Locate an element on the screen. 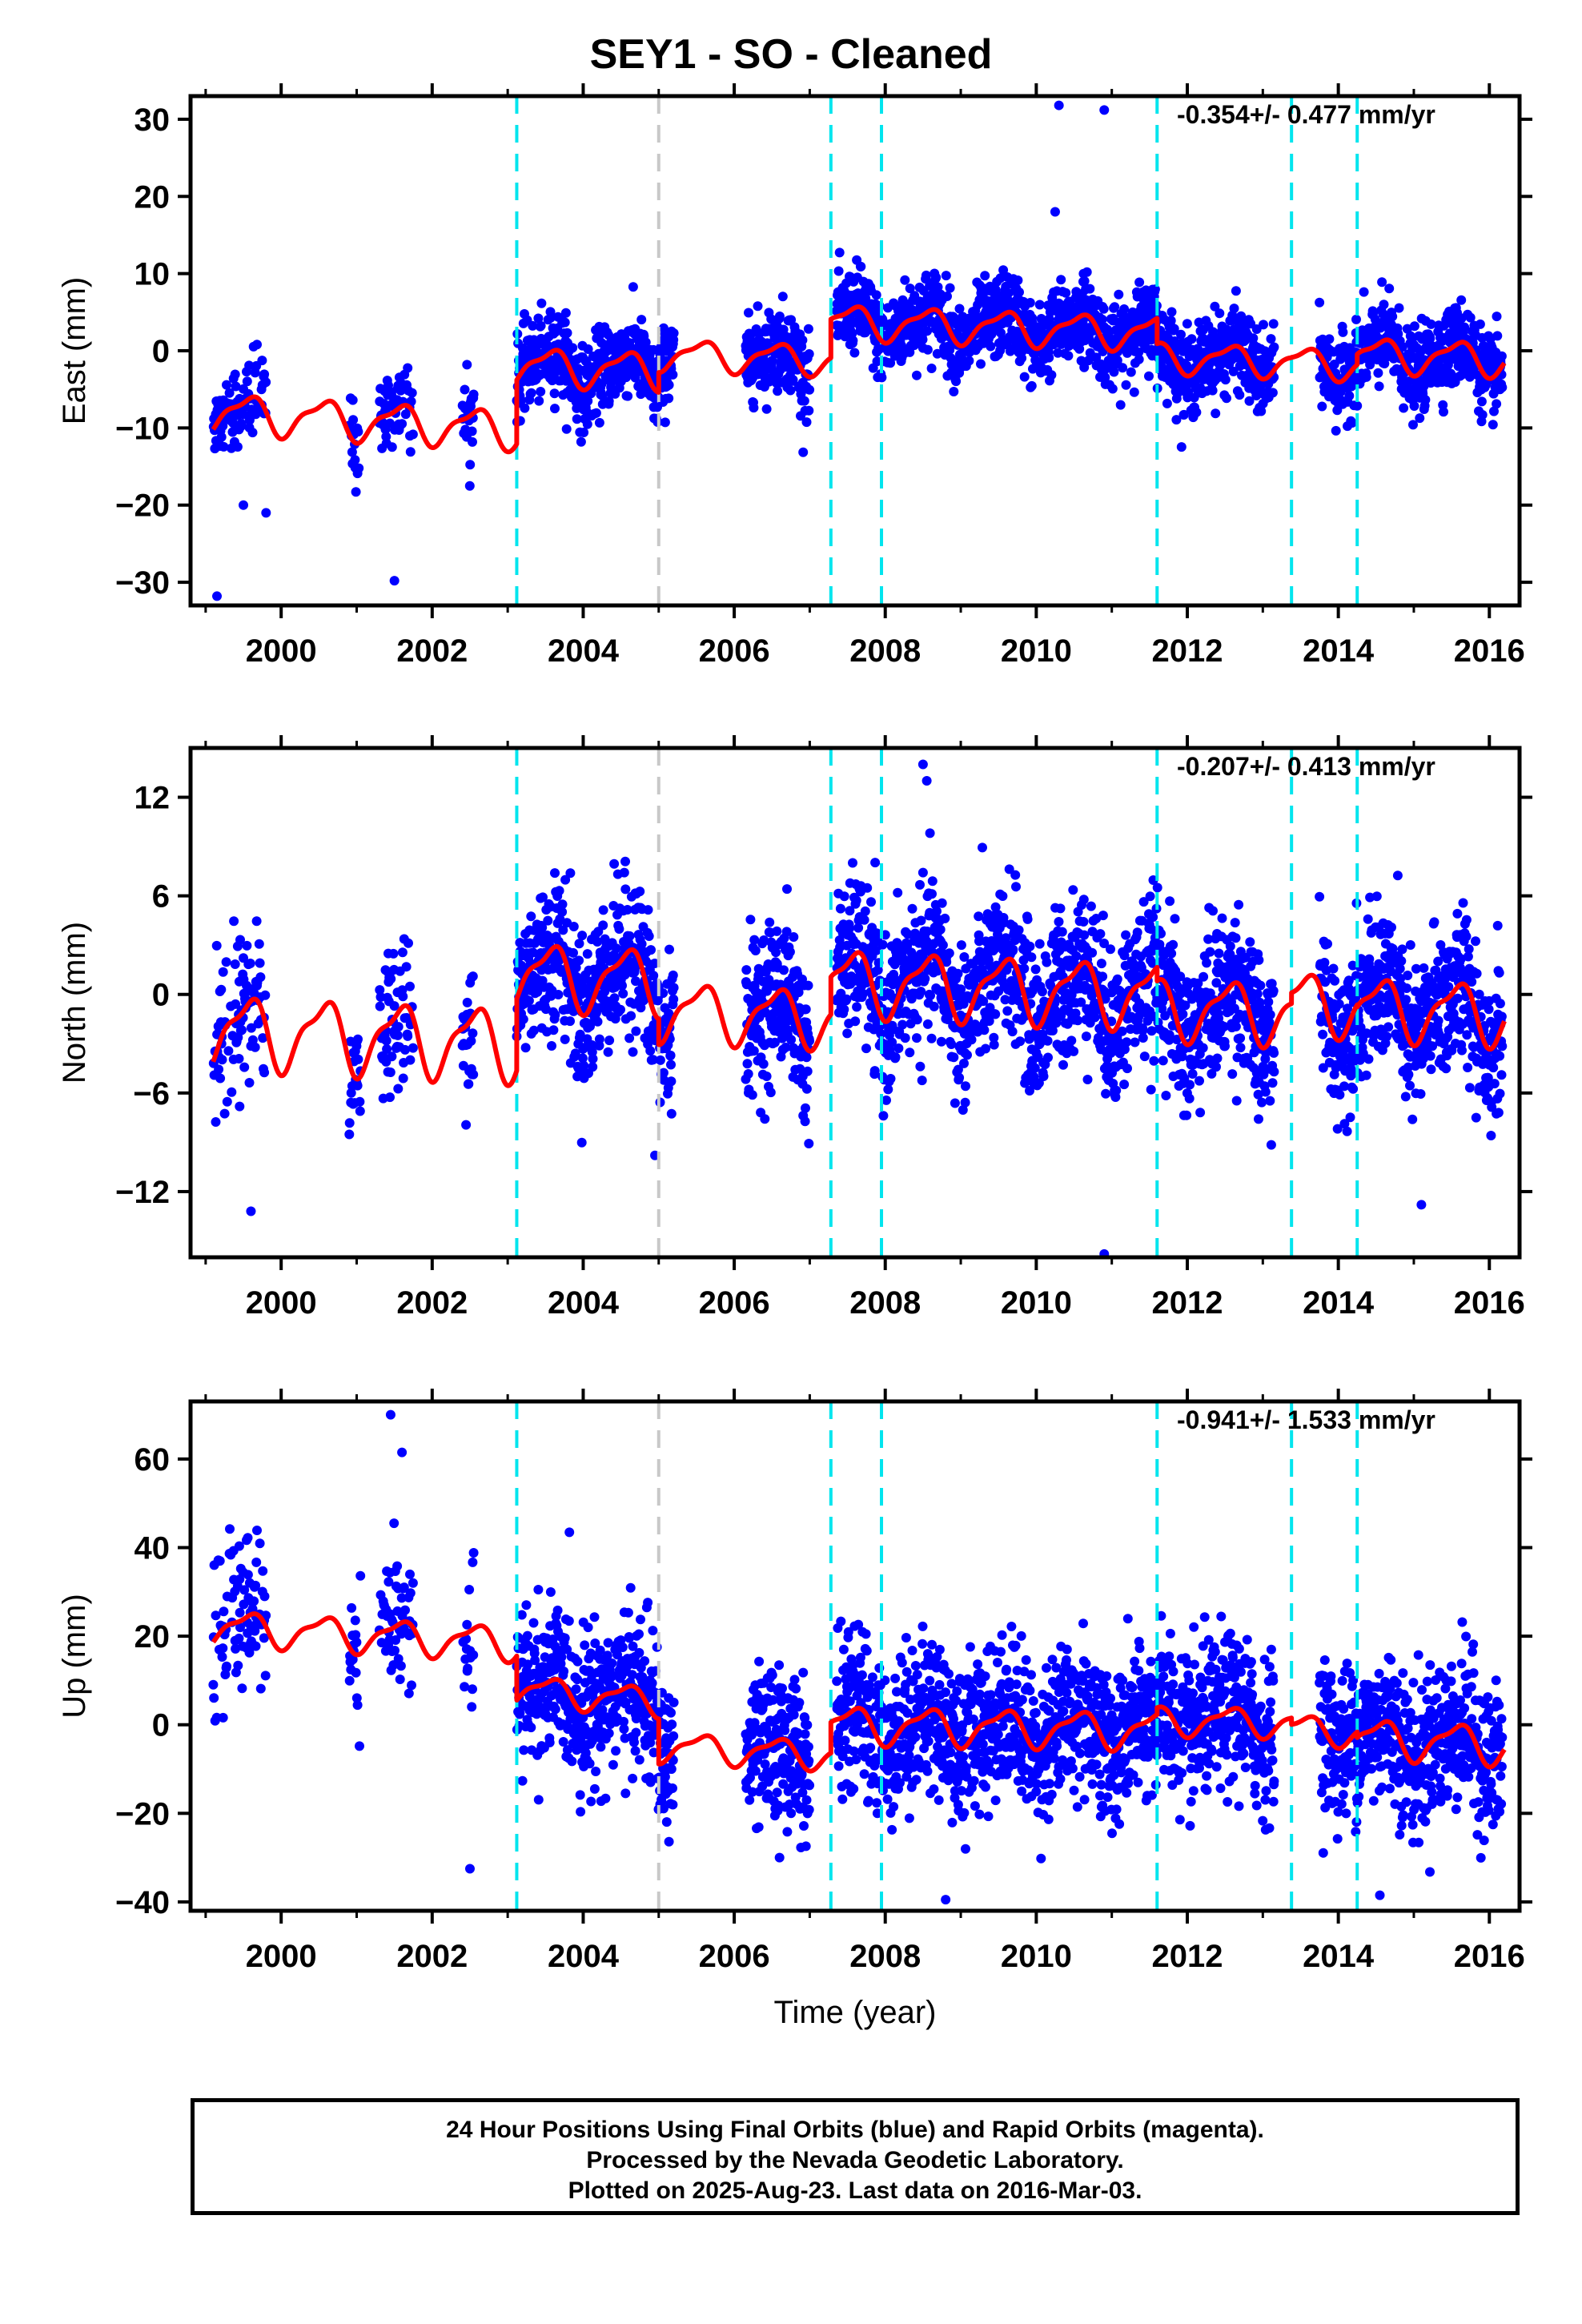 The width and height of the screenshot is (1582, 2324). chart-title: SEY1 - SO - Cleaned is located at coordinates (791, 55).